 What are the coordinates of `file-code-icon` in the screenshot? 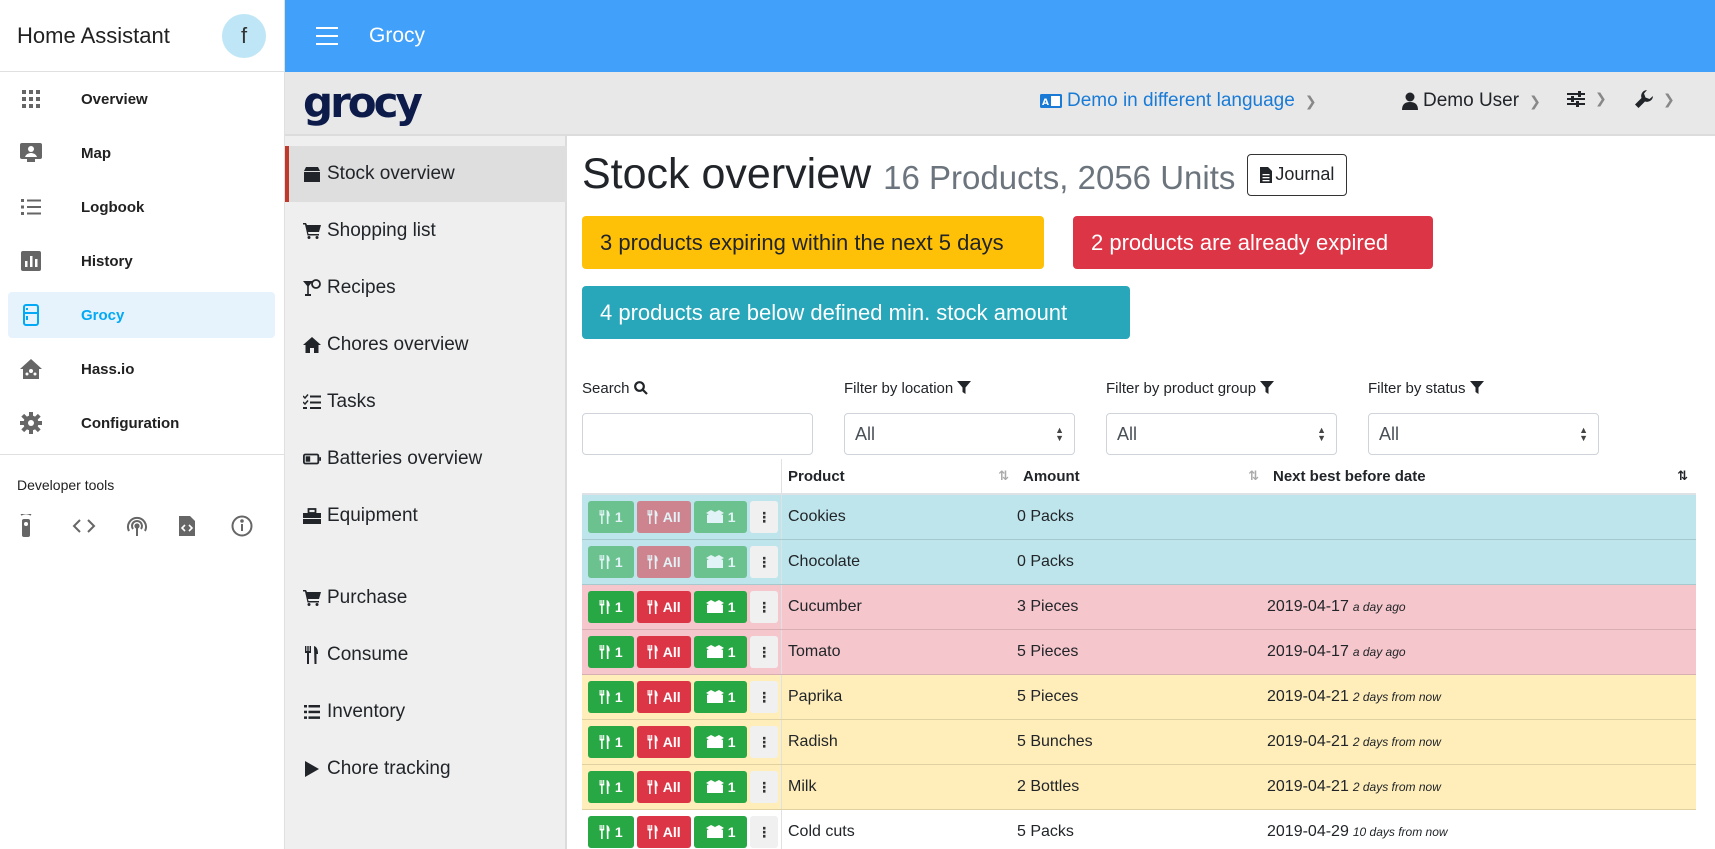 It's located at (204, 526).